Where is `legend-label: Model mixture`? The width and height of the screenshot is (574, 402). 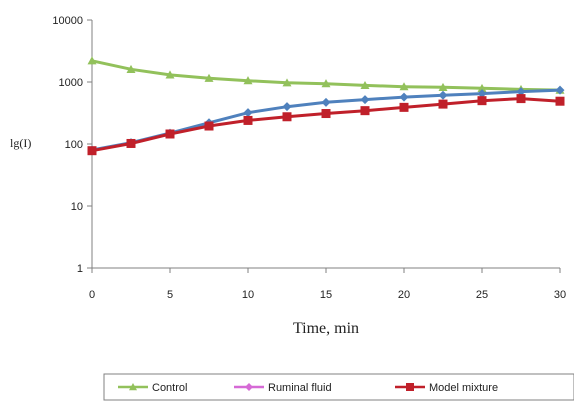 legend-label: Model mixture is located at coordinates (463, 388).